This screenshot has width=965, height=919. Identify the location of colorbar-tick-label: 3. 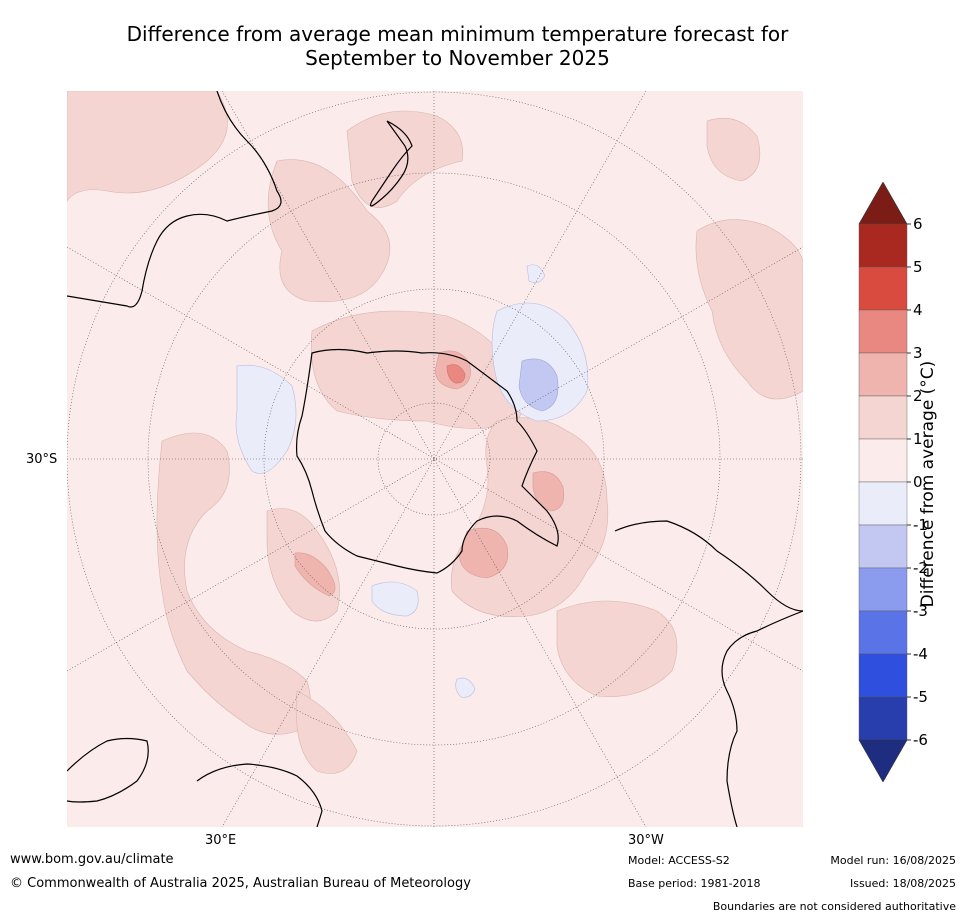
(918, 353).